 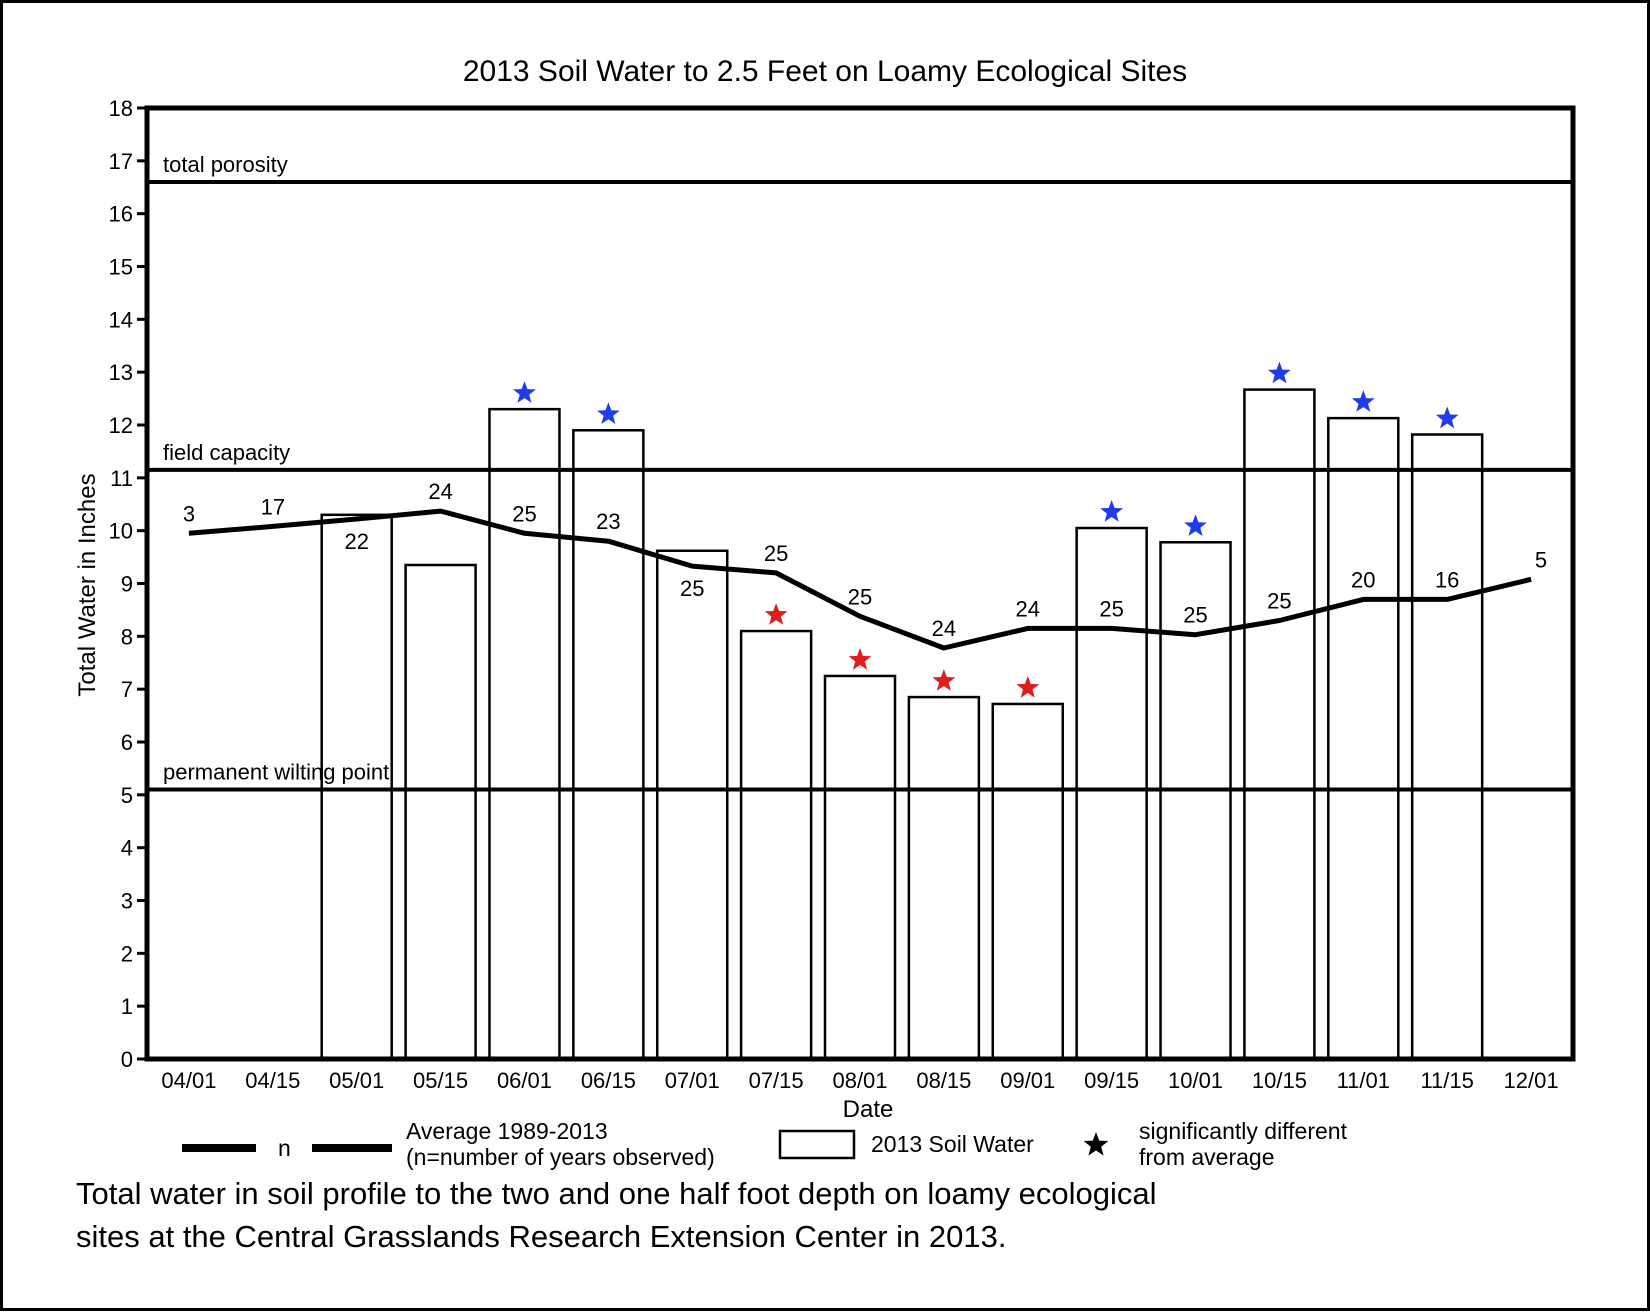 I want to click on reference-line-label-3: permanent wilting point, so click(x=276, y=772).